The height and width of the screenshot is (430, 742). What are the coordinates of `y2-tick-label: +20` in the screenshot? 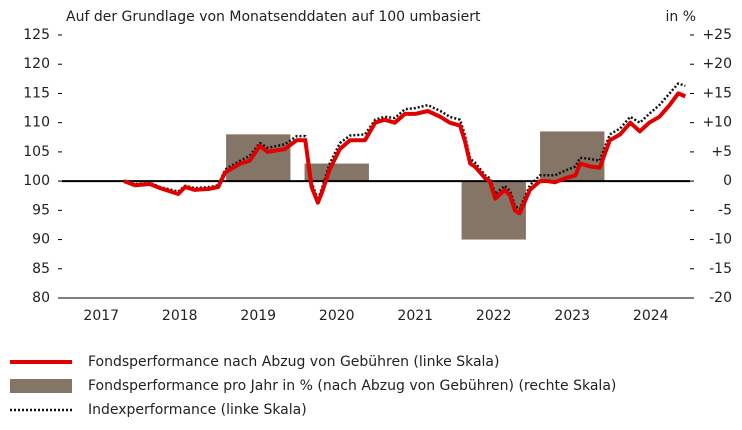 It's located at (717, 64).